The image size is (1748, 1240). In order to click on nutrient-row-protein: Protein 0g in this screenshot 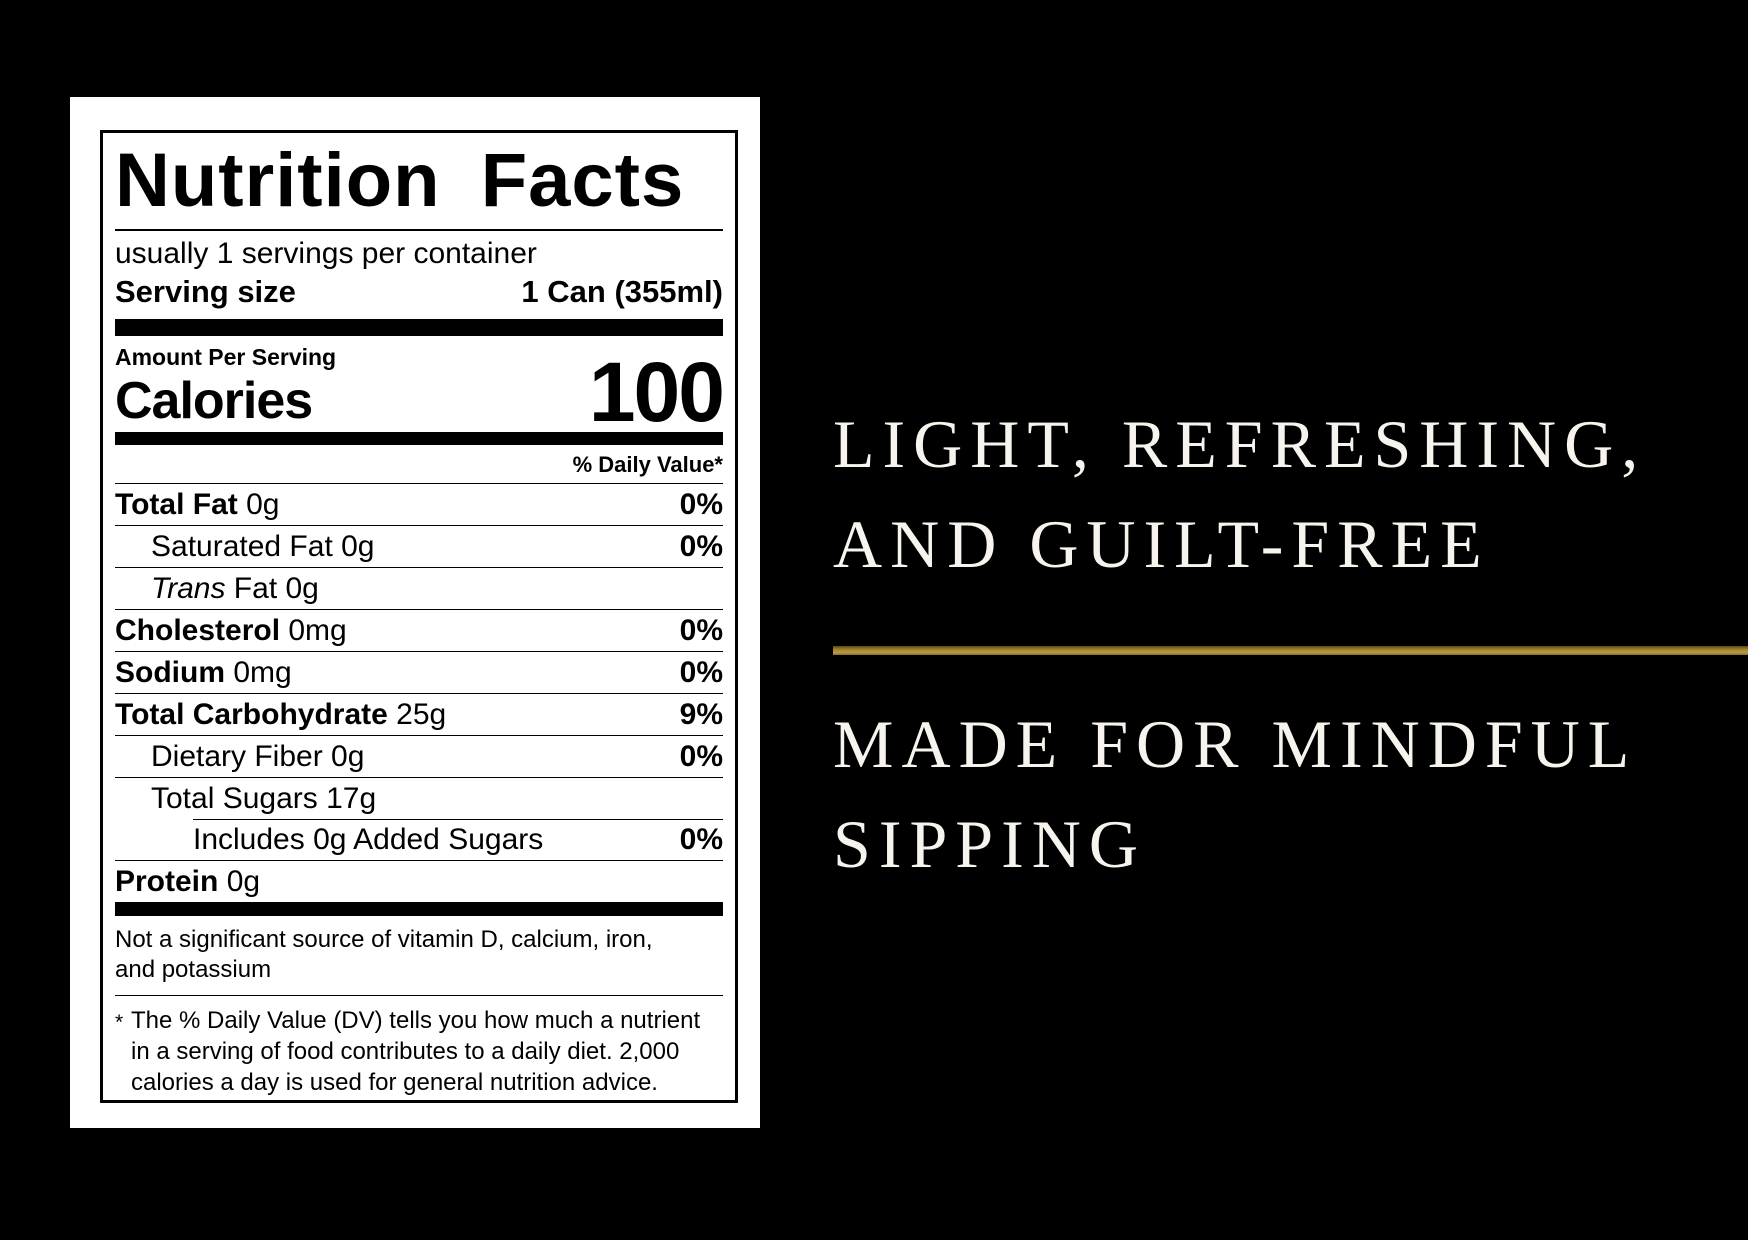, I will do `click(419, 881)`.